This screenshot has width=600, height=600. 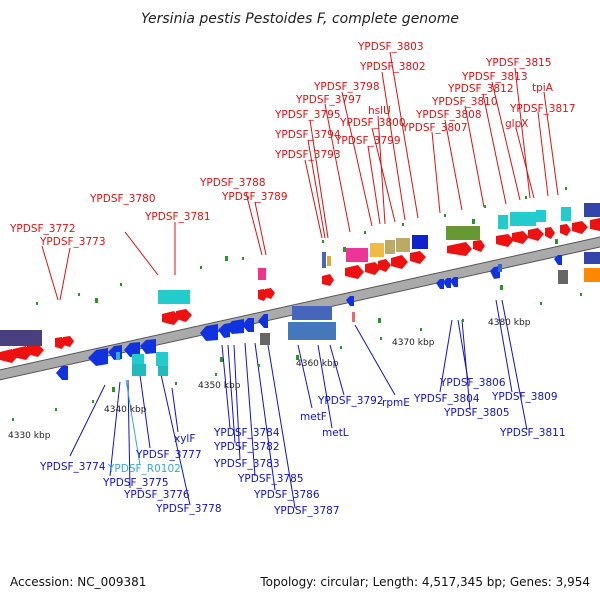 What do you see at coordinates (270, 479) in the screenshot?
I see `gene-label: YPDSF_3785` at bounding box center [270, 479].